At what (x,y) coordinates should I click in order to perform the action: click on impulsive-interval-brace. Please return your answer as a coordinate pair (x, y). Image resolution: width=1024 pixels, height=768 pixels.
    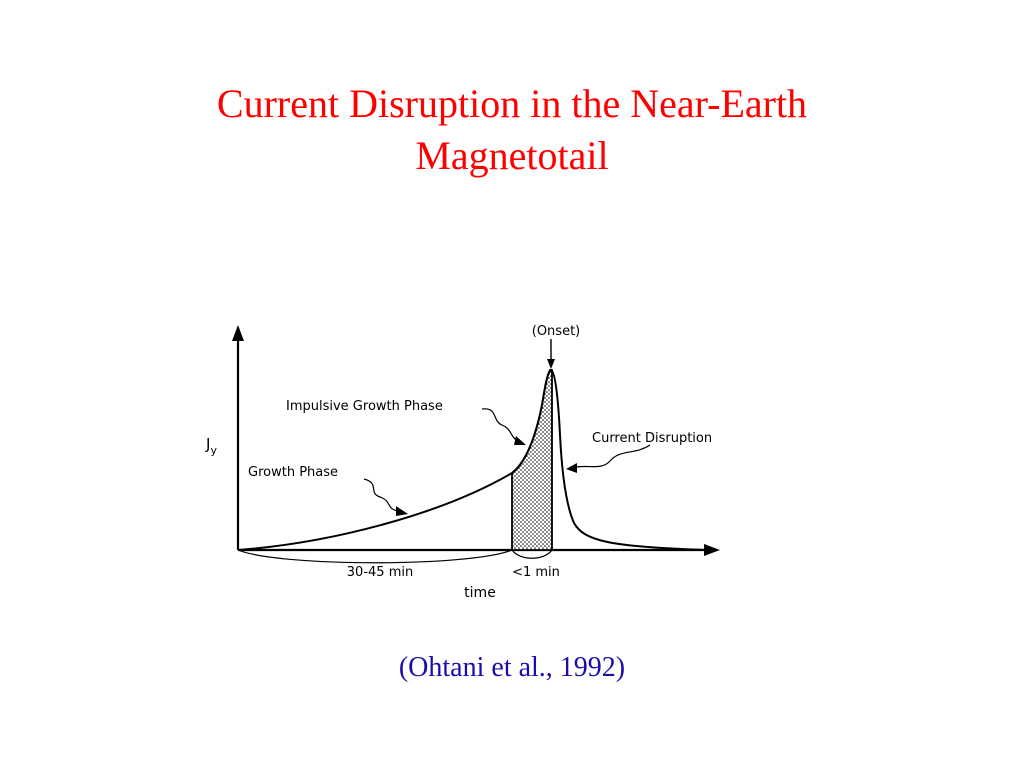
    Looking at the image, I should click on (532, 554).